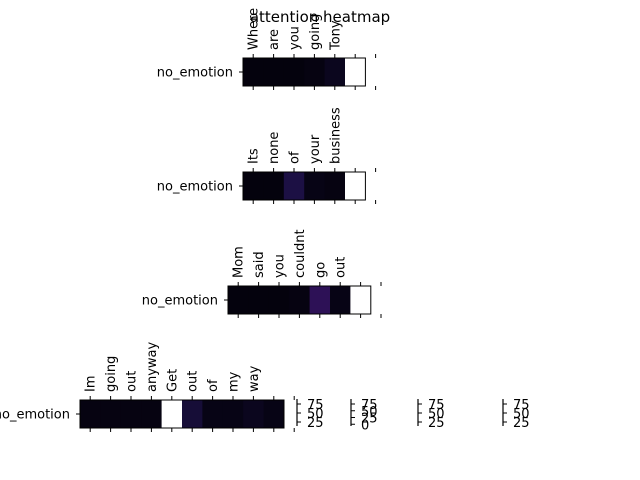 The width and height of the screenshot is (640, 480). What do you see at coordinates (172, 380) in the screenshot?
I see `token-label: Get` at bounding box center [172, 380].